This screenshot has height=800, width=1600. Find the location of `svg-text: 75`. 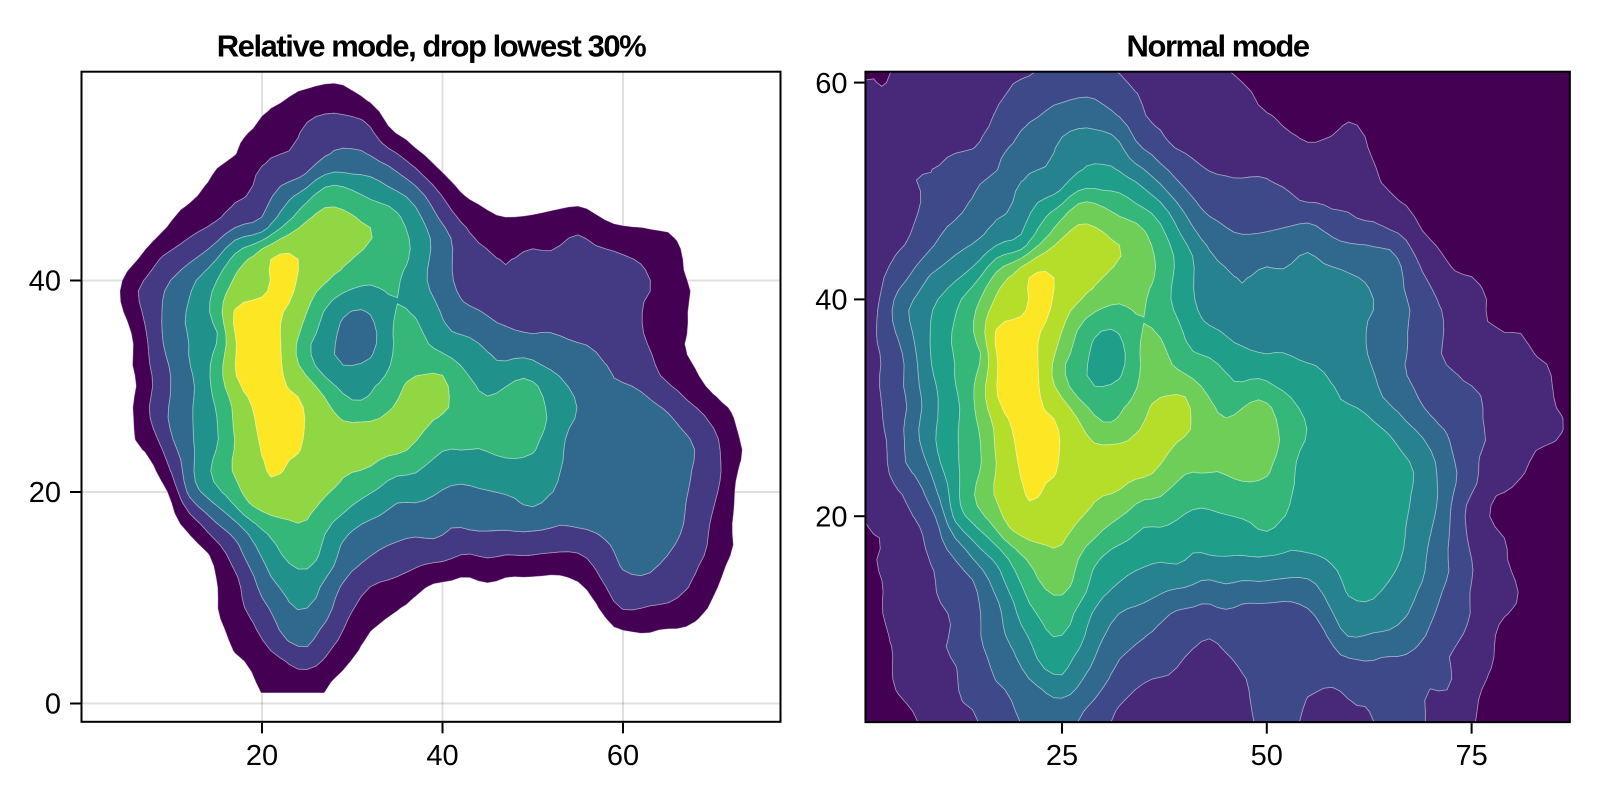

svg-text: 75 is located at coordinates (1471, 756).